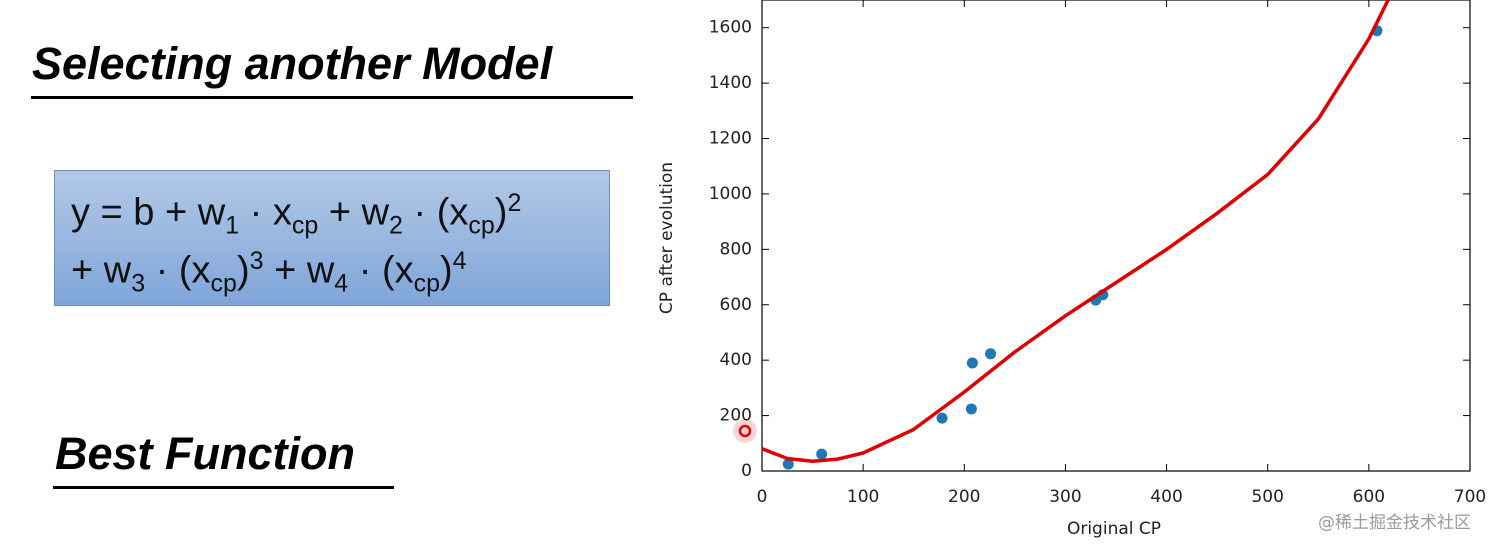 The height and width of the screenshot is (545, 1512). I want to click on x-tick-label: 600, so click(1369, 497).